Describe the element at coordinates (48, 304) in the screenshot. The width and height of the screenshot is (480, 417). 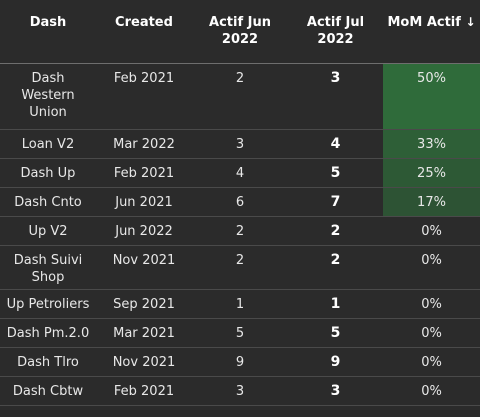
I see `cell-dash: Up Petroliers` at that location.